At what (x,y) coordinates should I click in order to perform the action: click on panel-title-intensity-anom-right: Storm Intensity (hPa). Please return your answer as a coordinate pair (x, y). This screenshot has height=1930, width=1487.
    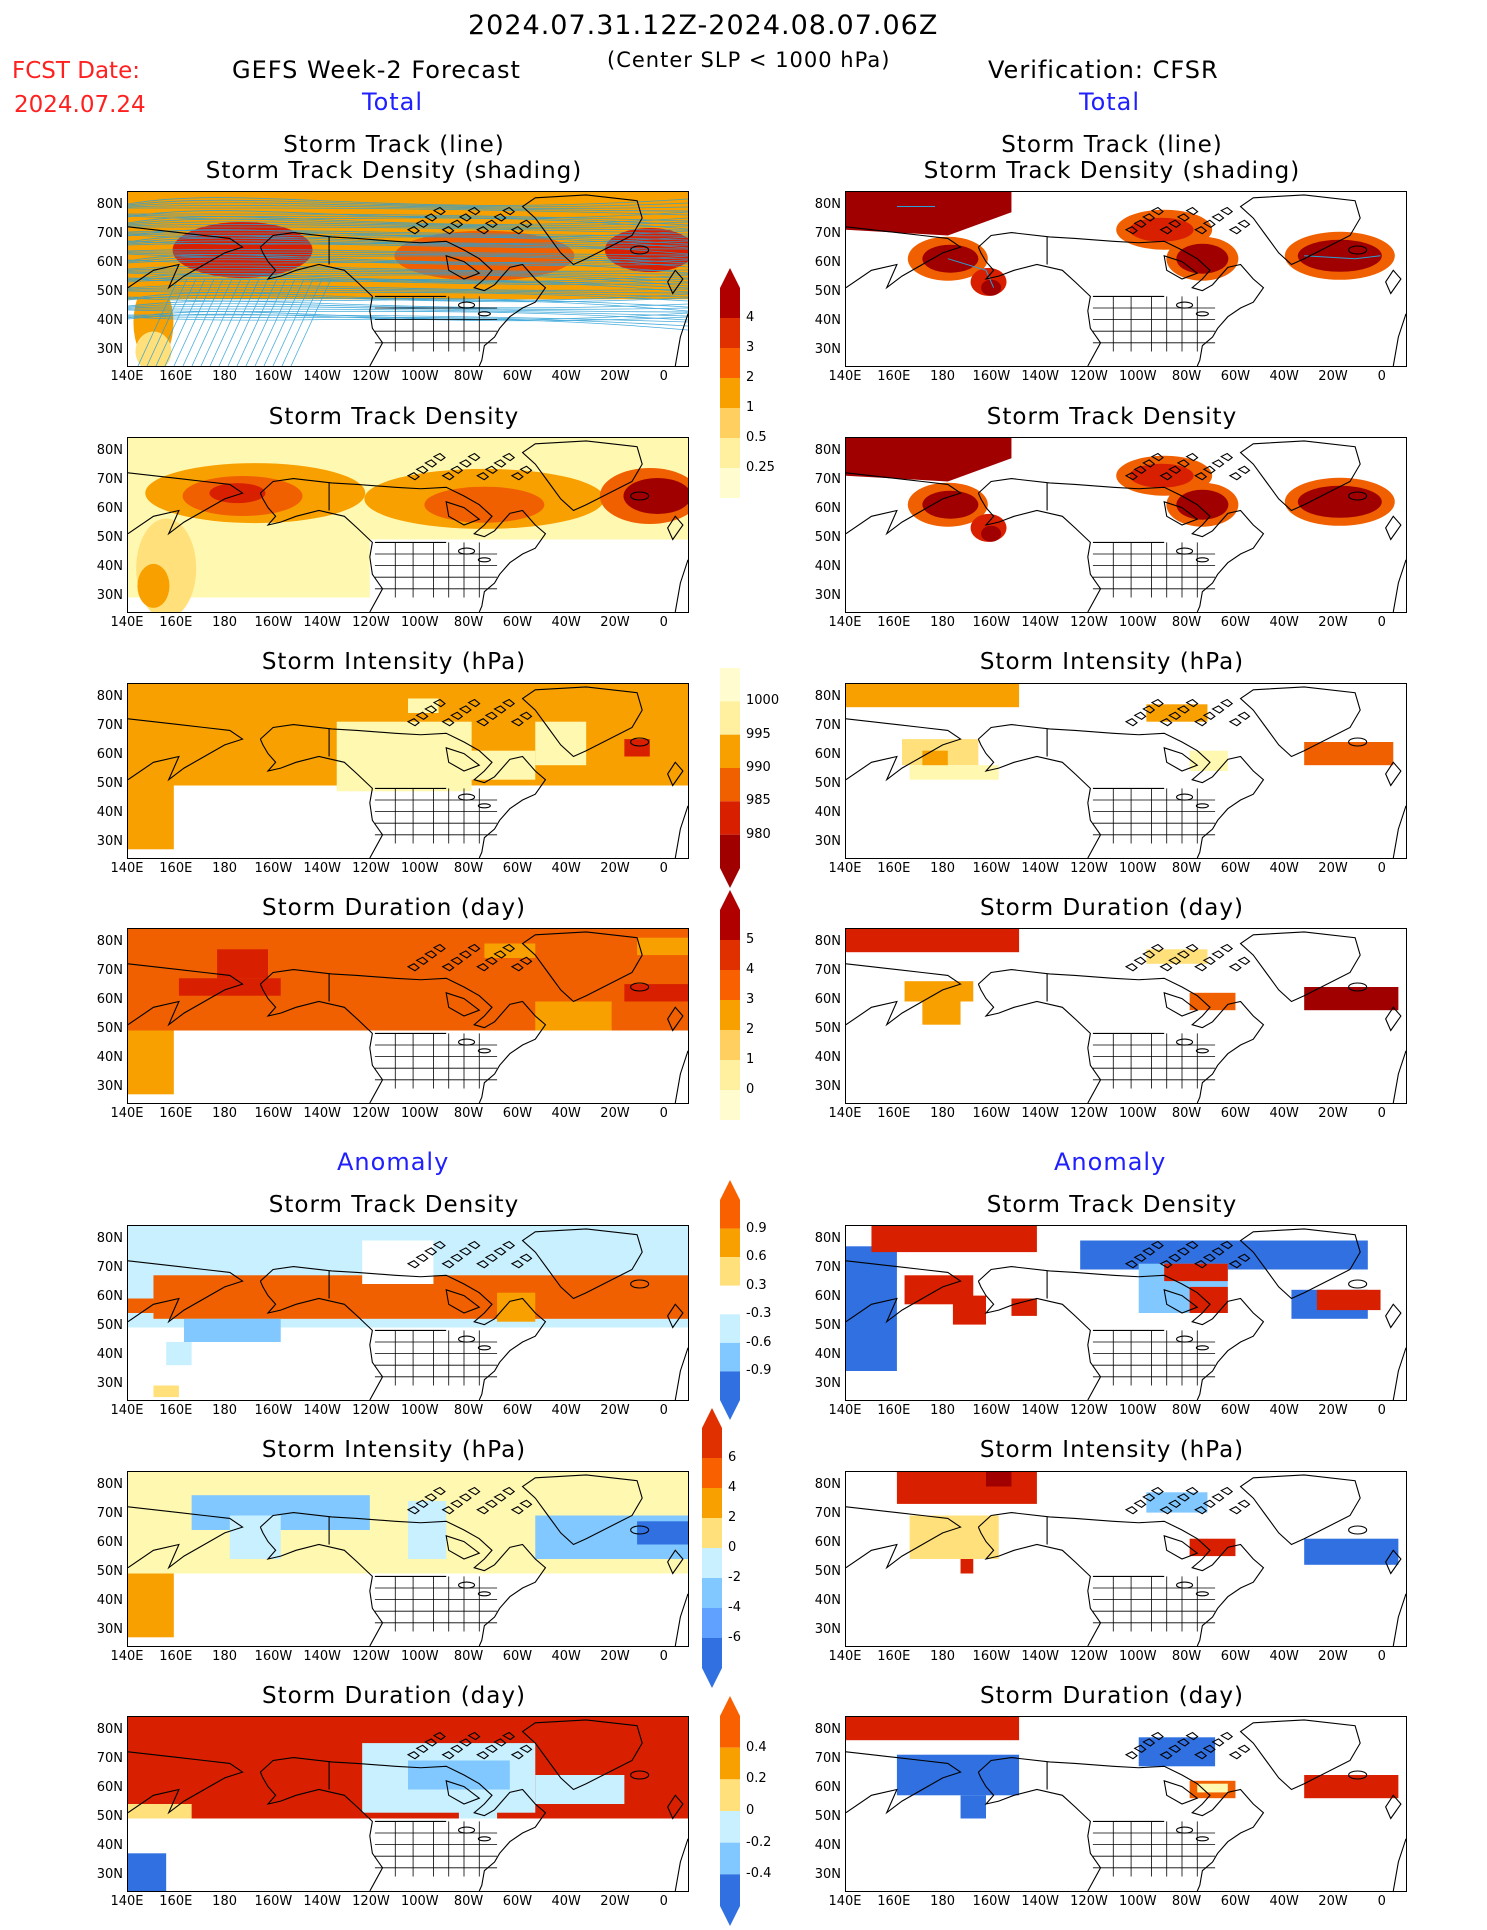
    Looking at the image, I should click on (1112, 1450).